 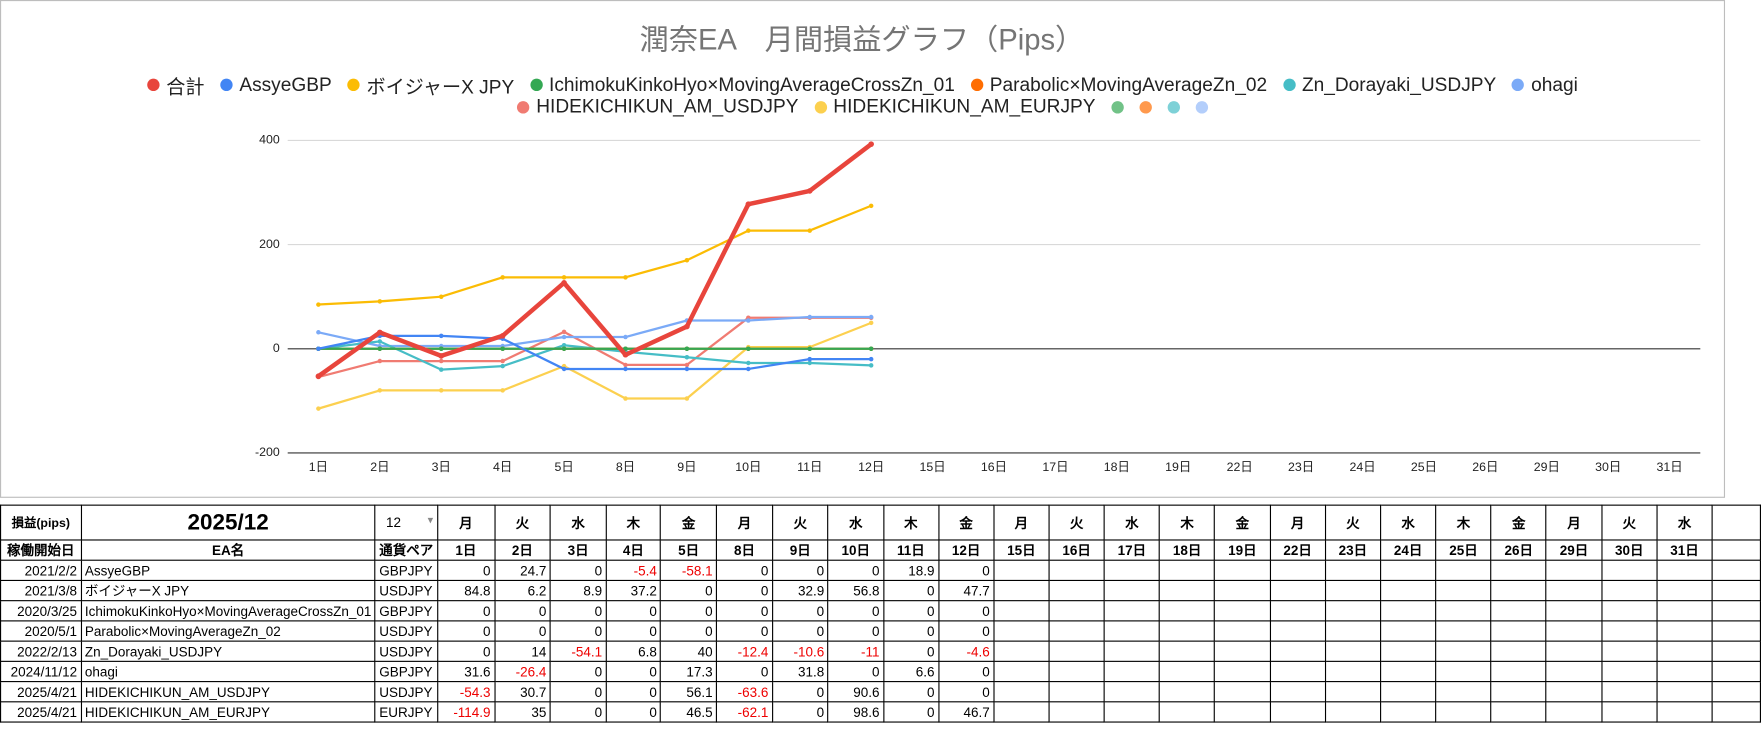 I want to click on pips-value: 56.8, so click(x=855, y=590).